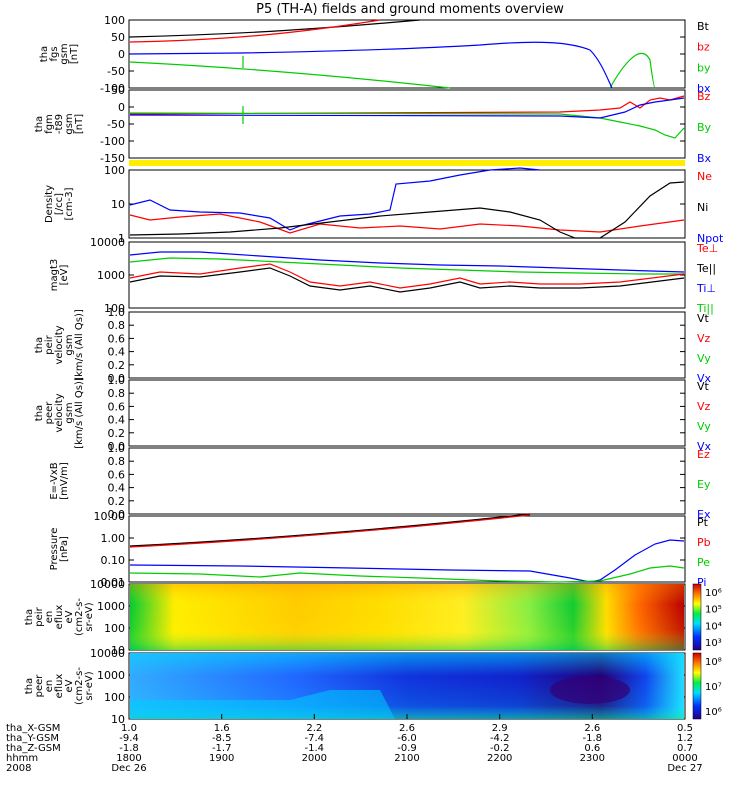 This screenshot has width=750, height=800. Describe the element at coordinates (59, 204) in the screenshot. I see `panel-3-ylabel: [/cc]` at that location.